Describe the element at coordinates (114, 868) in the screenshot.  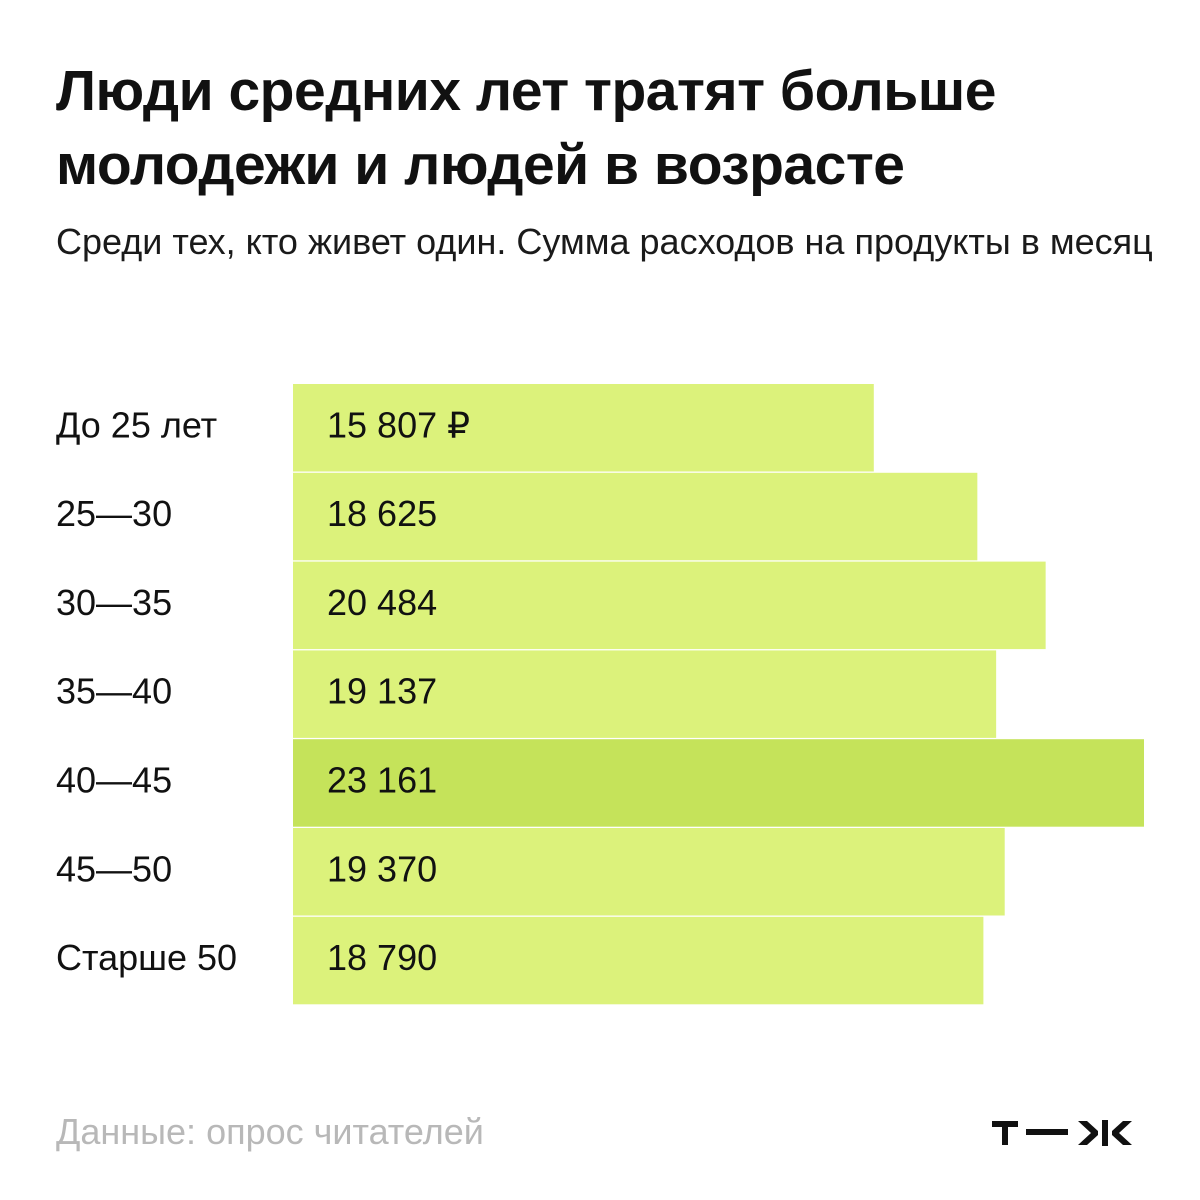
I see `category-label-5: 45—50` at that location.